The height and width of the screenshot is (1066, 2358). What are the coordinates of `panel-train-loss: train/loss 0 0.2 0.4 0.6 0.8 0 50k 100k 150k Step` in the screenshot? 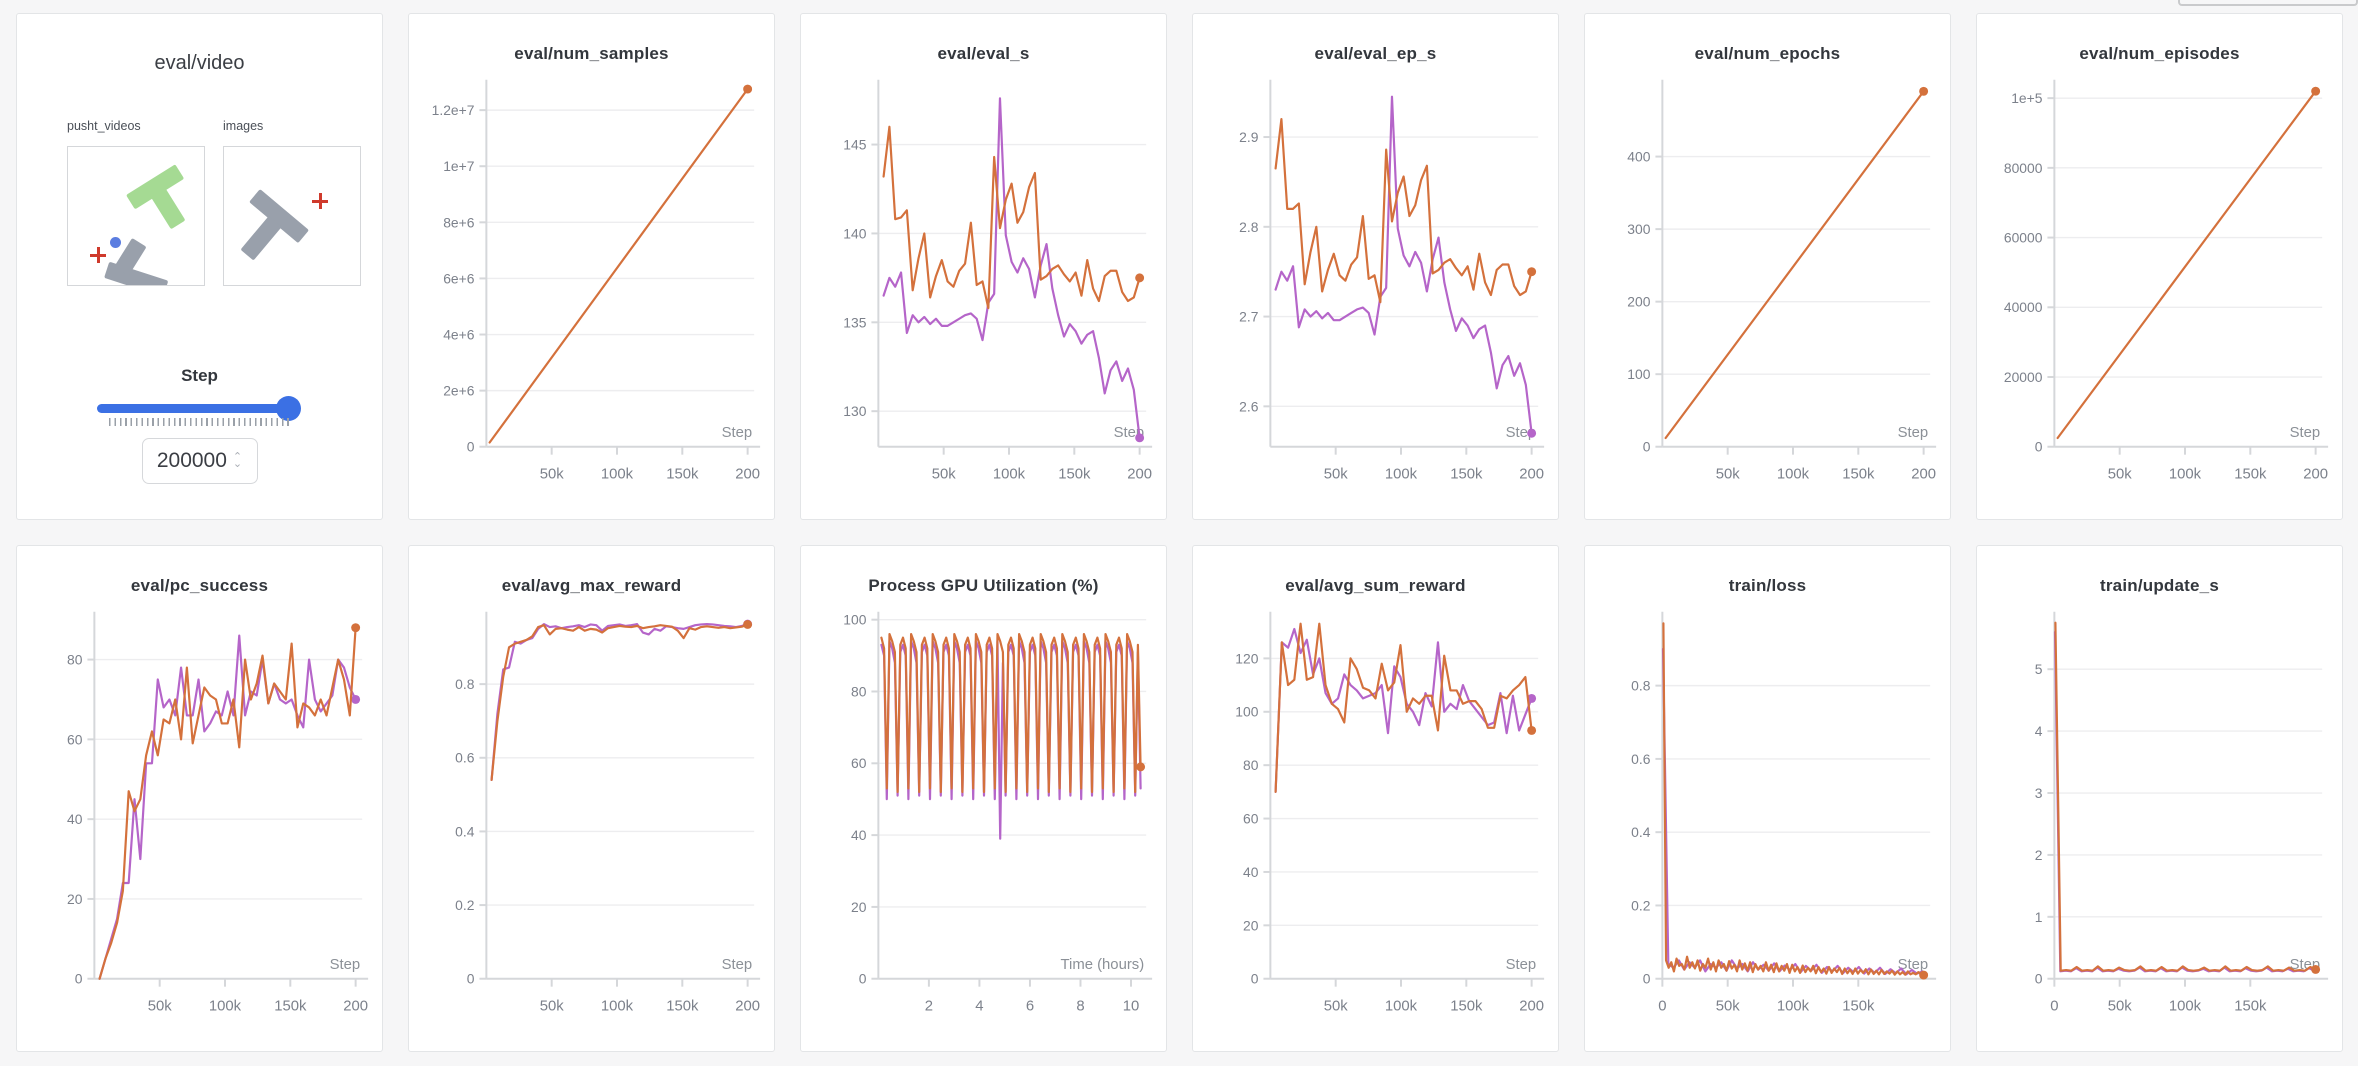 It's located at (1767, 798).